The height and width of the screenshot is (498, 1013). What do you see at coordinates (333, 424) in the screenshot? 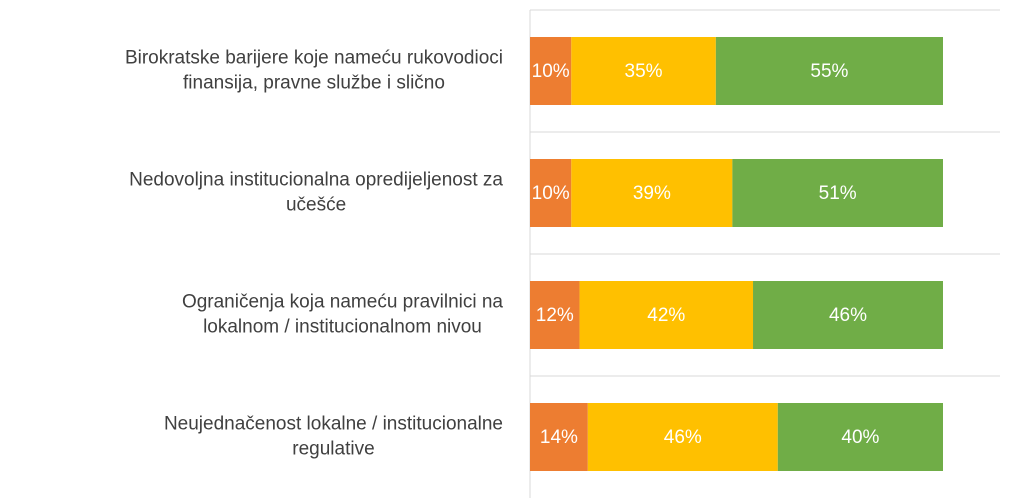
I see `category-label-line: Neujednačenost lokalne / institucionalne` at bounding box center [333, 424].